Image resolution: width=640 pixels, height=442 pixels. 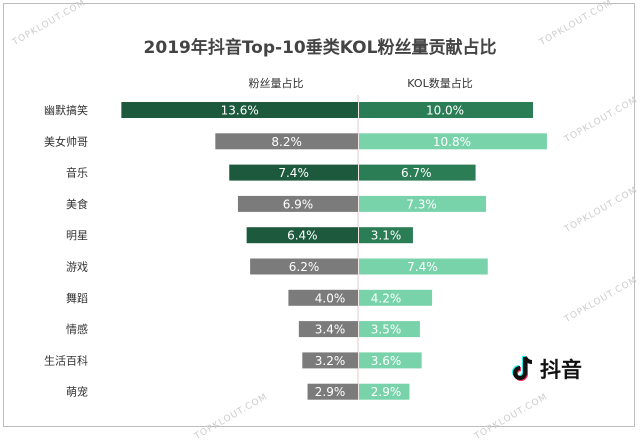 I want to click on category-label: 舞蹈, so click(x=77, y=298).